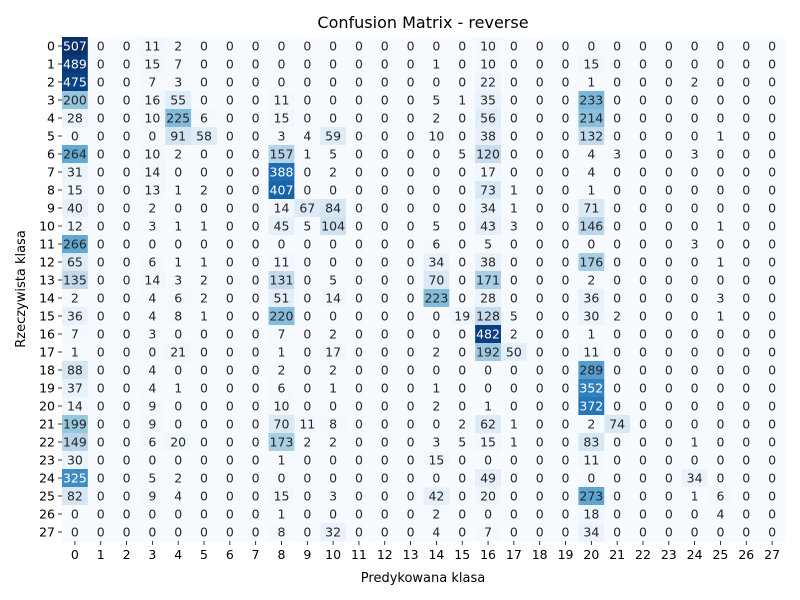 The image size is (800, 600). Describe the element at coordinates (204, 136) in the screenshot. I see `cell-value-label-5-5: 58` at that location.